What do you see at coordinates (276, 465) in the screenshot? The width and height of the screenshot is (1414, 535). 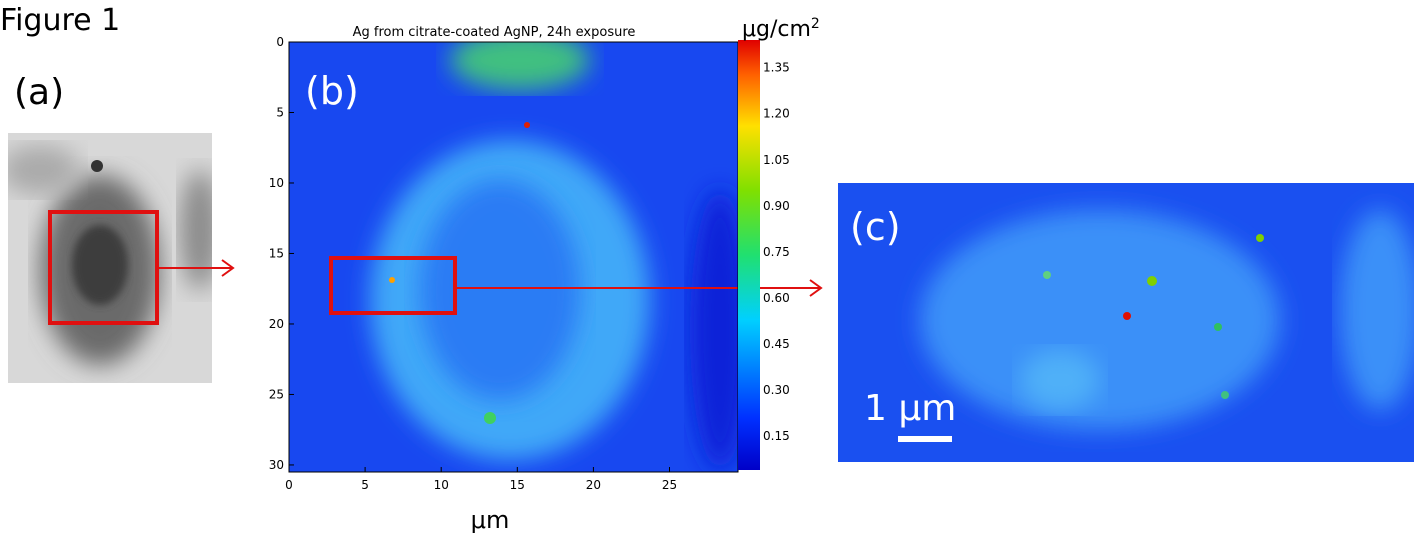 I see `y-tick-label: 30` at bounding box center [276, 465].